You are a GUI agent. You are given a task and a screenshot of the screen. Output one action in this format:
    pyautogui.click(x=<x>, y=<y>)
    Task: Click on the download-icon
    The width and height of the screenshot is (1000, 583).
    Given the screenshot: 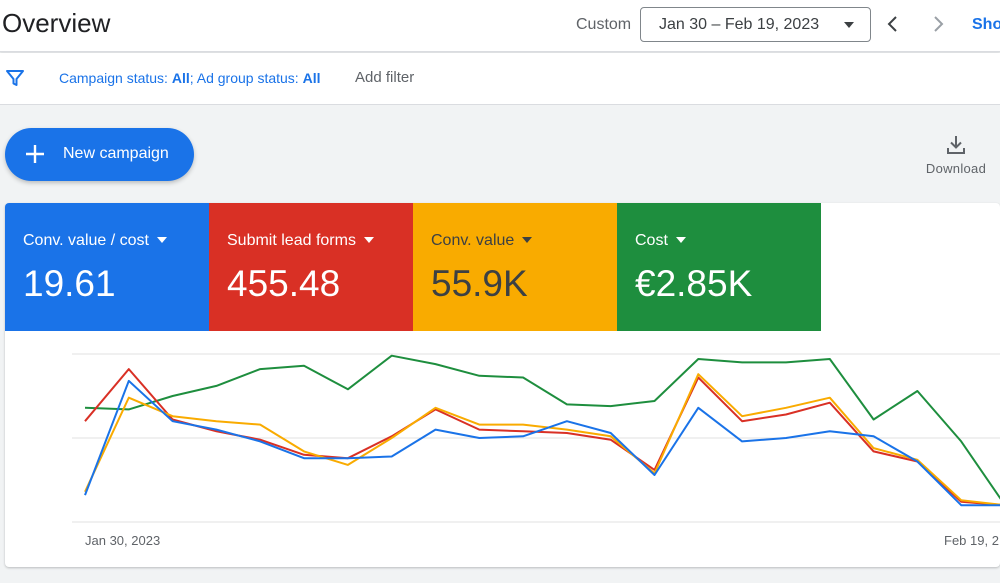 What is the action you would take?
    pyautogui.click(x=956, y=145)
    